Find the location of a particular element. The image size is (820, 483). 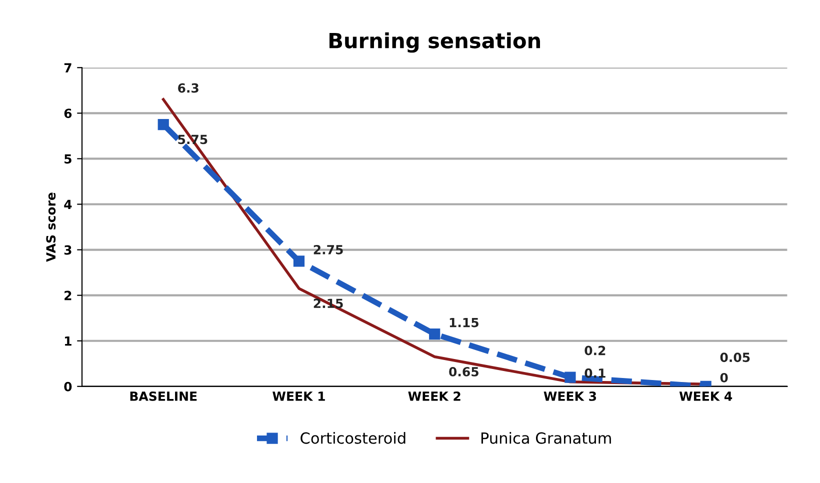

data-label: 1.15 is located at coordinates (464, 323).